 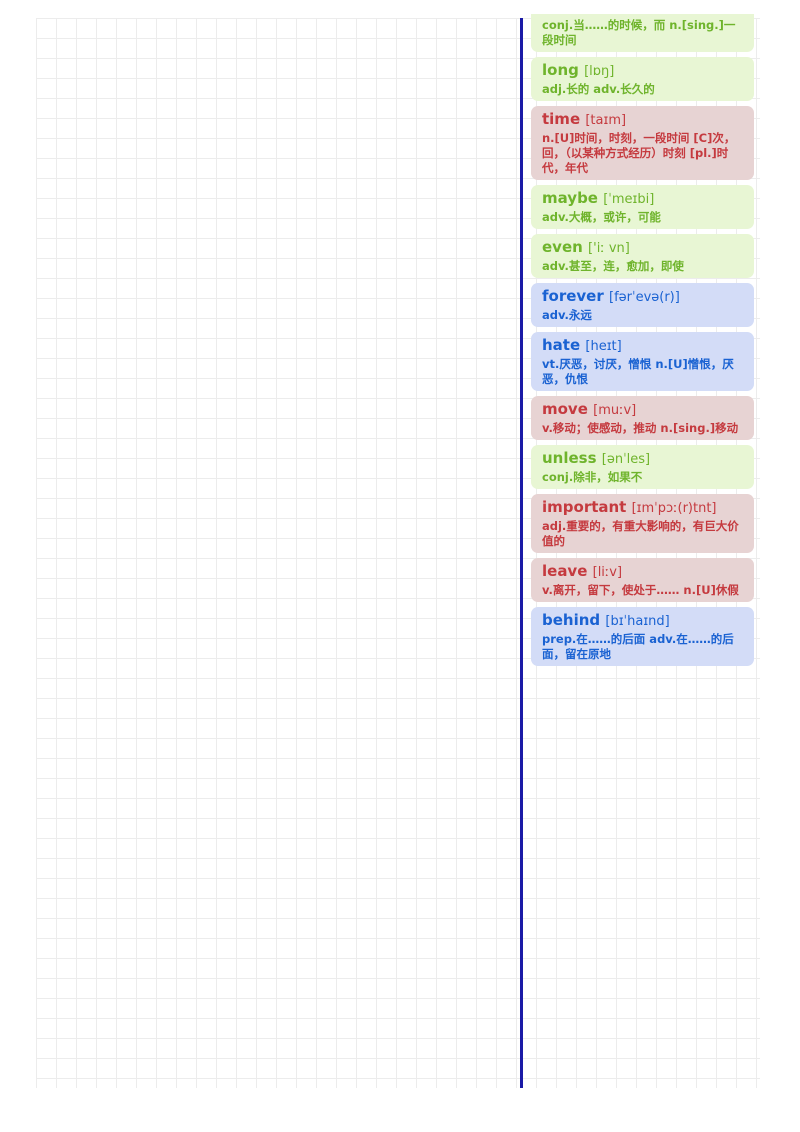 I want to click on vocab-meaning: v.移动；使感动，推动 n.[sing.]移动, so click(x=640, y=428).